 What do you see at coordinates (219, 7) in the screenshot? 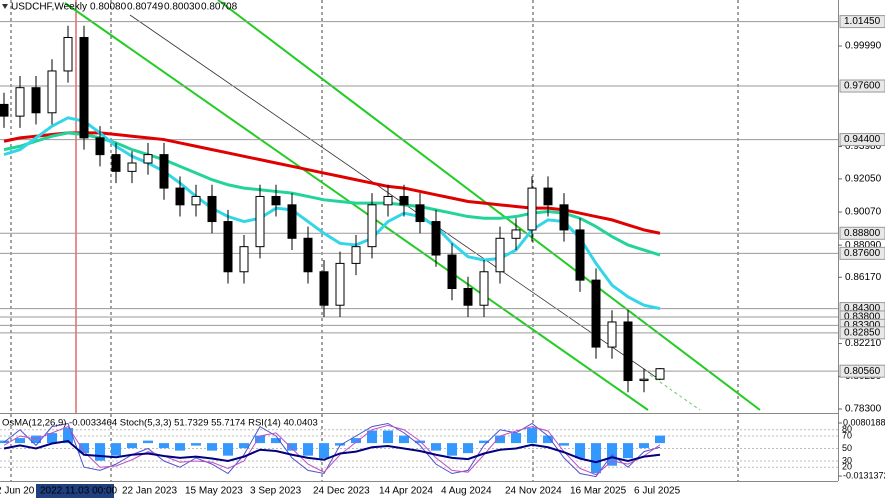
I see `ohlc-close: 0.80708` at bounding box center [219, 7].